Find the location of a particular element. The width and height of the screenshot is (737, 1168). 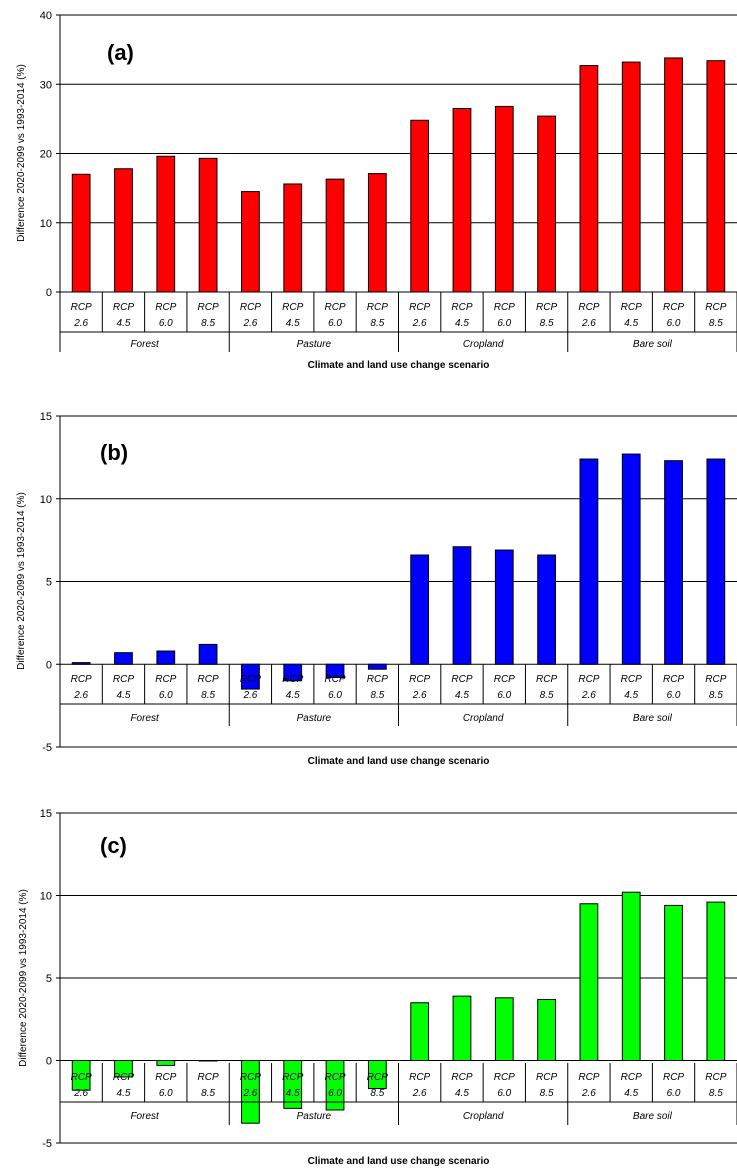

panel-label: (c) is located at coordinates (113, 845).